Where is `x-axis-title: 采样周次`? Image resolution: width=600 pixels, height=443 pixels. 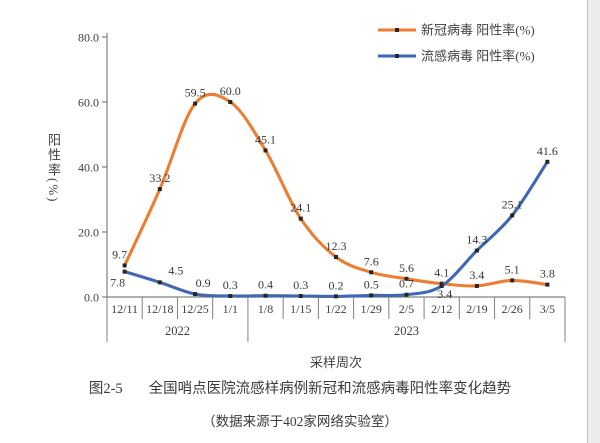
x-axis-title: 采样周次 is located at coordinates (336, 362).